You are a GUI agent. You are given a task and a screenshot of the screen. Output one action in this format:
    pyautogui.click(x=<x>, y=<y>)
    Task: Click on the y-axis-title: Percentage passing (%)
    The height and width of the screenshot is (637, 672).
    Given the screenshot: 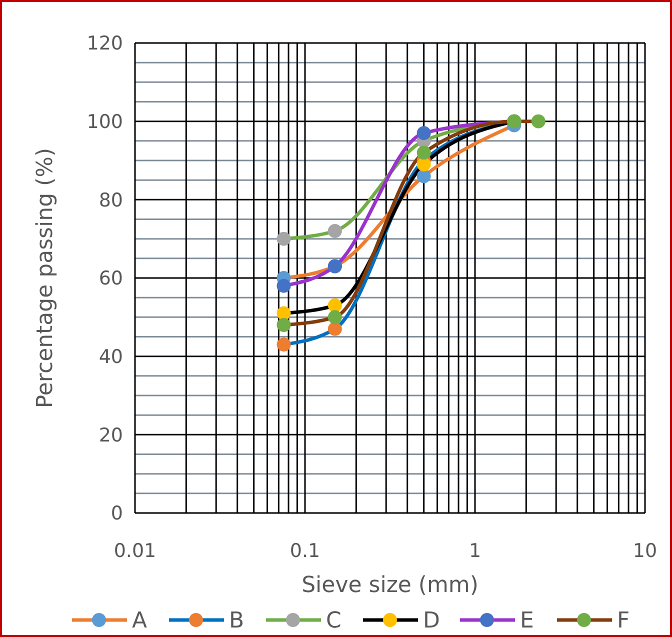 What is the action you would take?
    pyautogui.click(x=45, y=278)
    